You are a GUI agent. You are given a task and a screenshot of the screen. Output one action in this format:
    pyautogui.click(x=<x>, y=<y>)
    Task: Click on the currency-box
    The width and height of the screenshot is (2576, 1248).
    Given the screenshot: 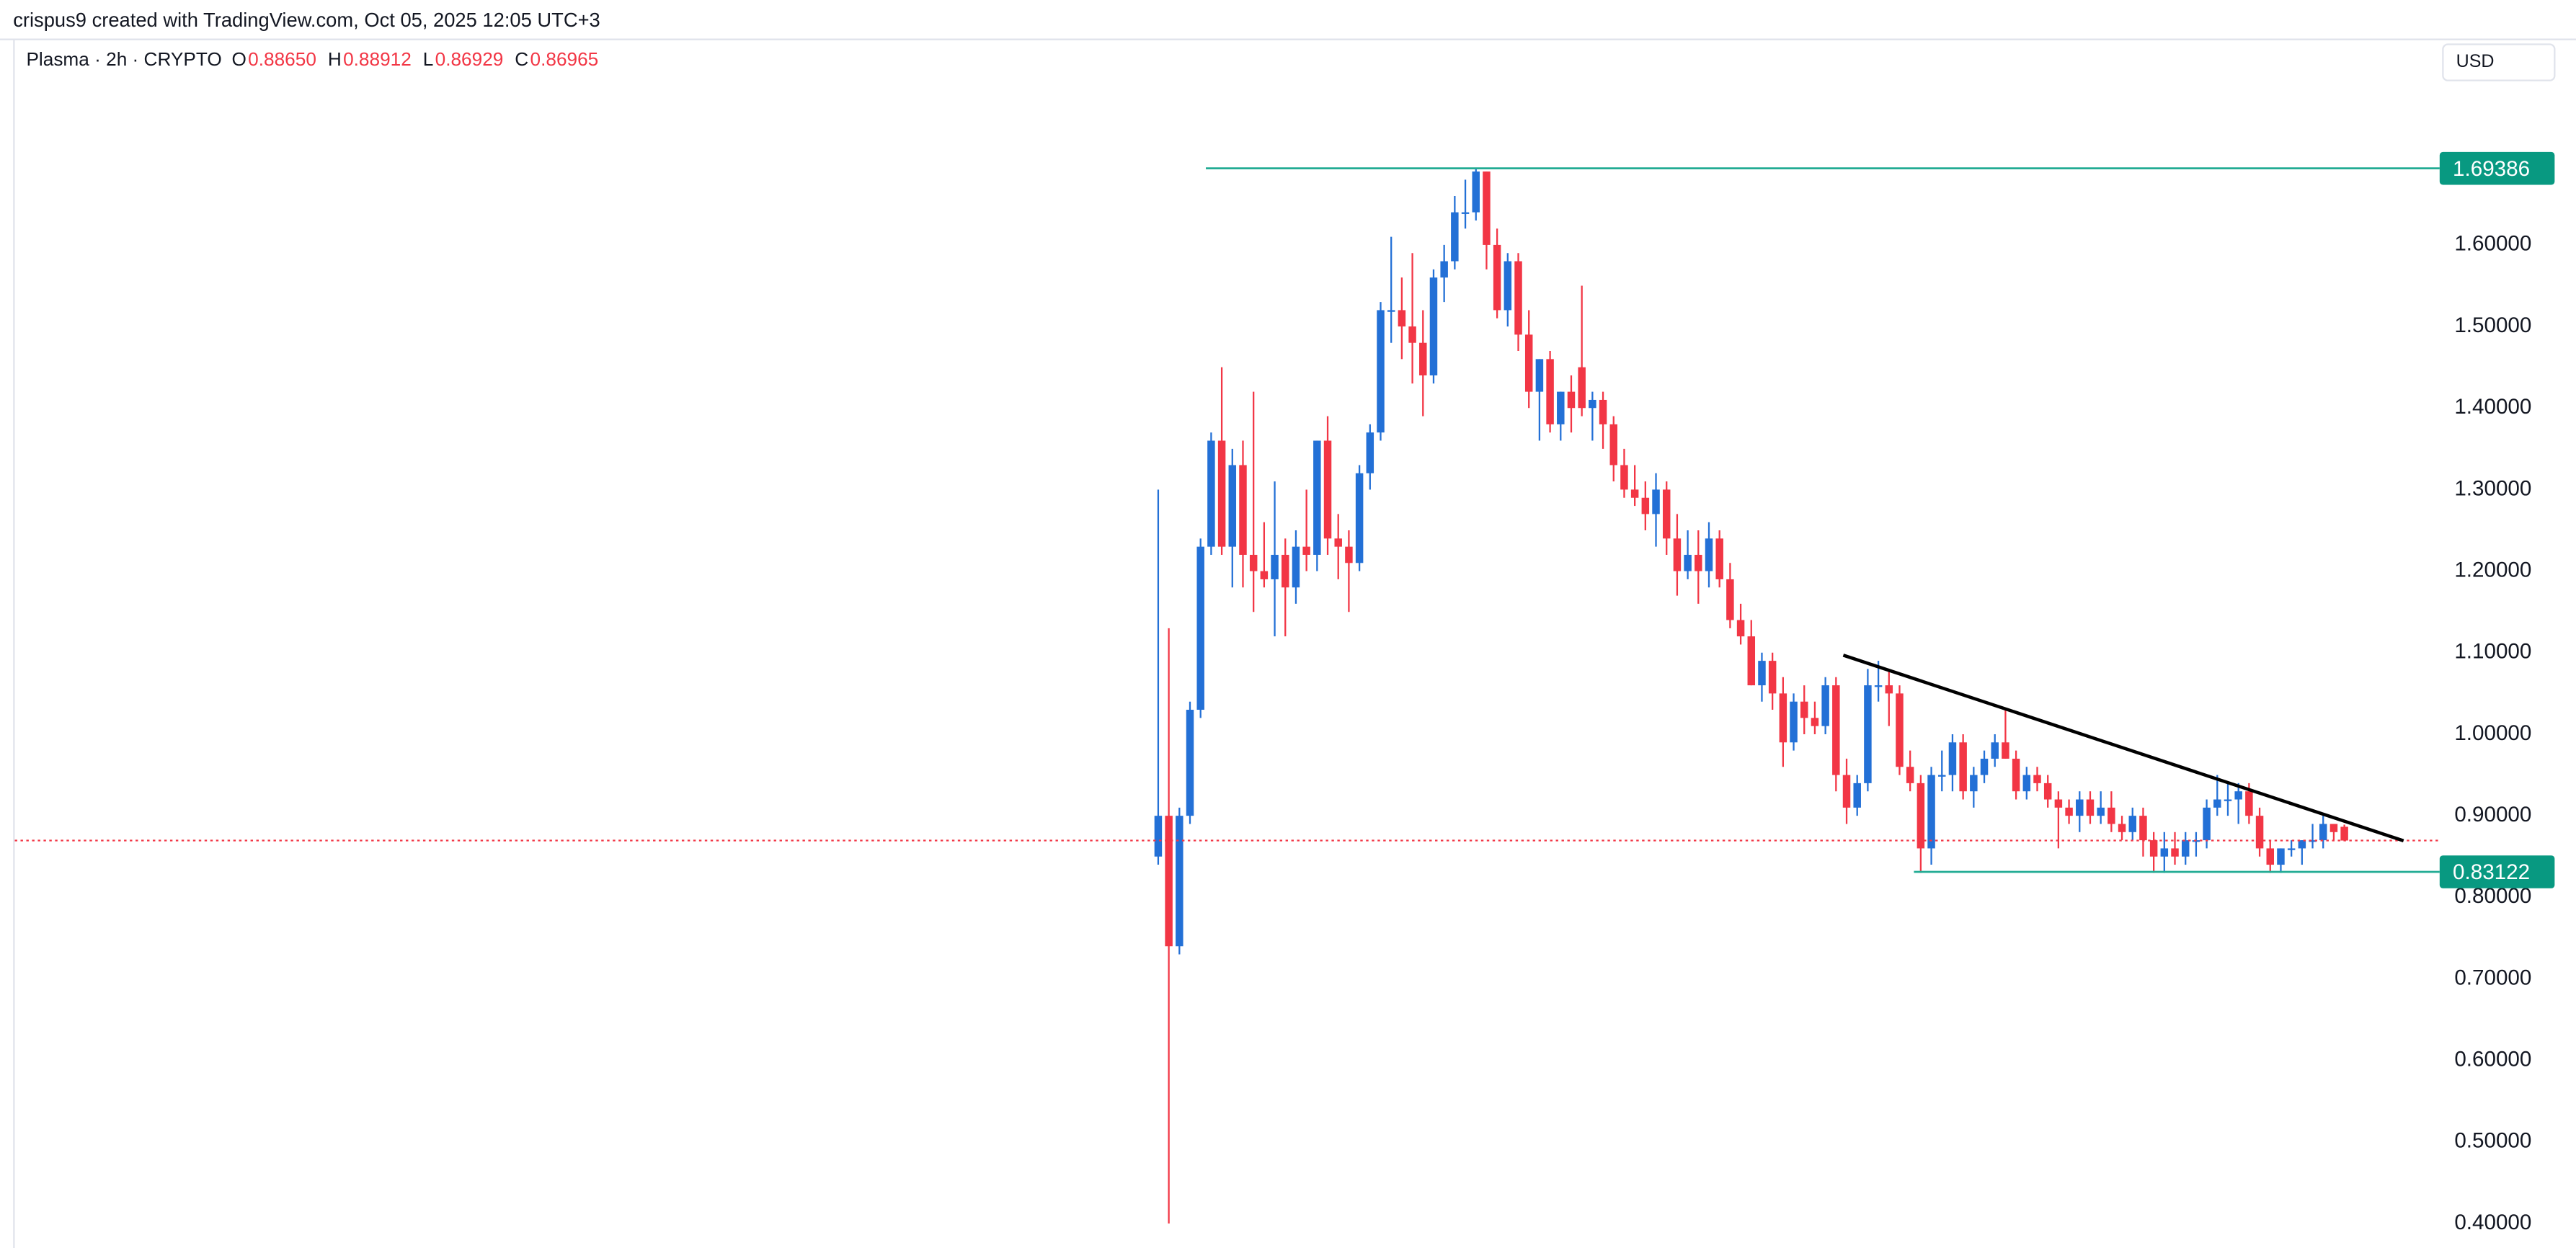 What is the action you would take?
    pyautogui.click(x=2499, y=62)
    